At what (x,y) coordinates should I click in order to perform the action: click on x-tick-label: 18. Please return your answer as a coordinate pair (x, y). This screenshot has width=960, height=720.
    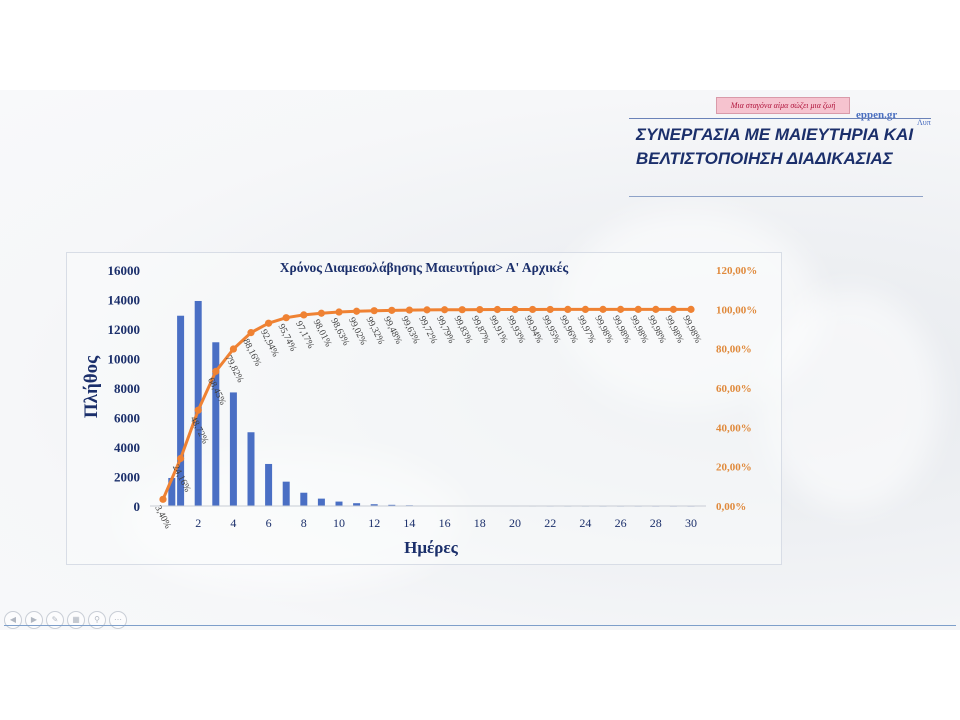
    Looking at the image, I should click on (480, 523).